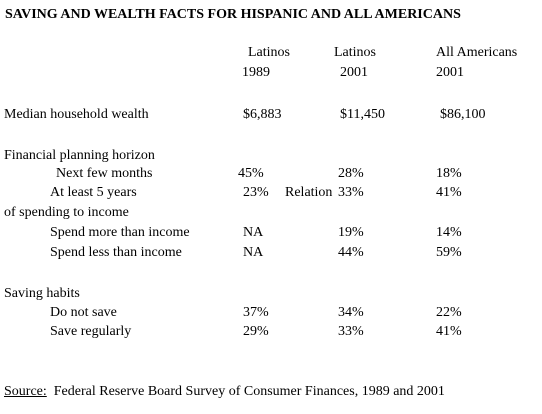  Describe the element at coordinates (463, 114) in the screenshot. I see `cell-value: $86,100` at that location.